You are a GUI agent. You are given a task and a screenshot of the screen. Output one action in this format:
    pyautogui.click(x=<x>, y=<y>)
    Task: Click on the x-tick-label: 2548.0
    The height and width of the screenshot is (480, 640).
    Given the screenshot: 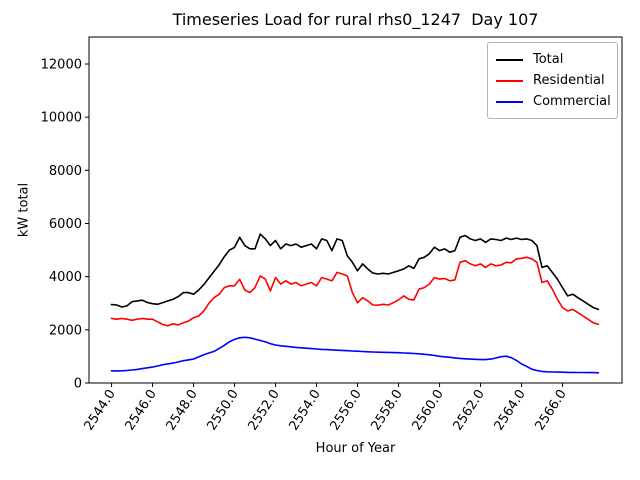 What is the action you would take?
    pyautogui.click(x=182, y=410)
    